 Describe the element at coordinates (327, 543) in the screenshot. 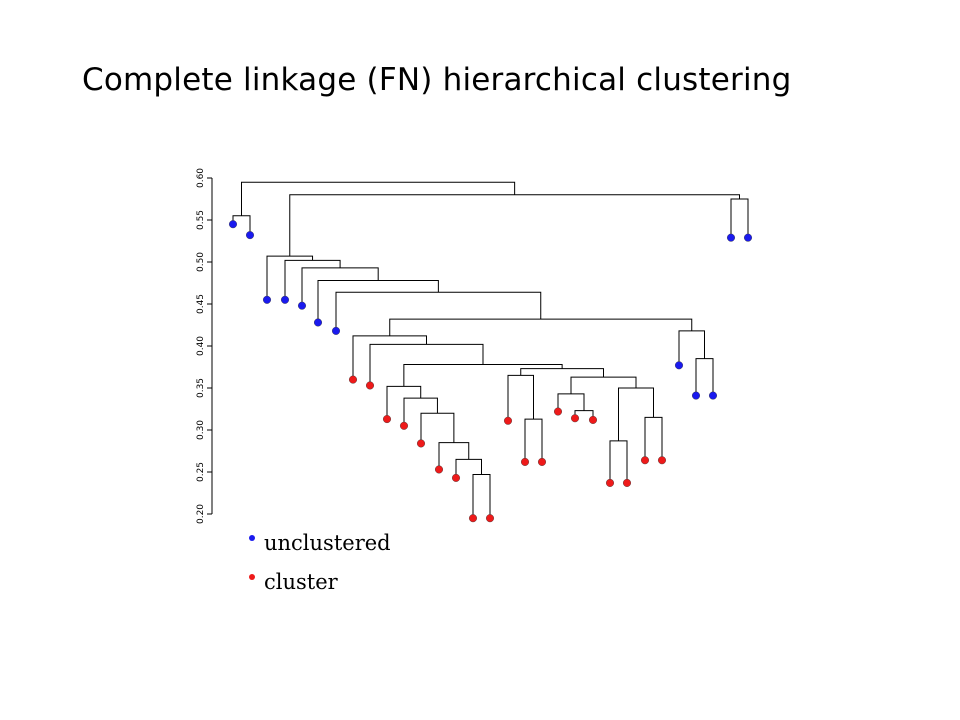

I see `legend-label-unclustered: unclustered` at that location.